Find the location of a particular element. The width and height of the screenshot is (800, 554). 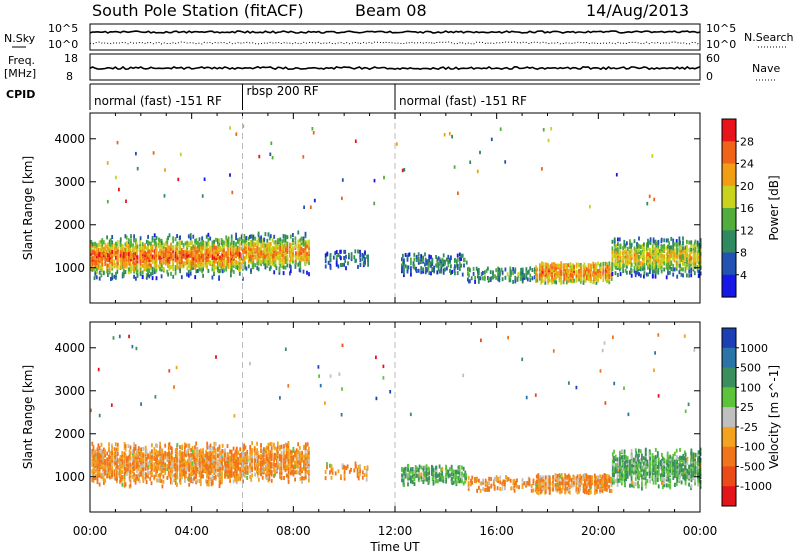

date-label: 14/Aug/2013 is located at coordinates (637, 10).